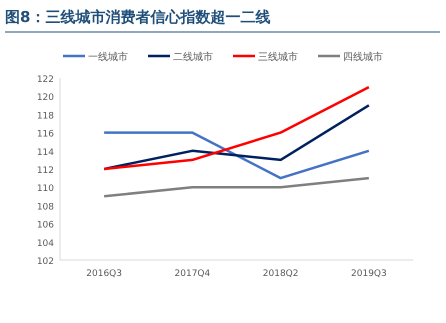 This screenshot has height=323, width=446. I want to click on legend-label: 四线城市, so click(363, 57).